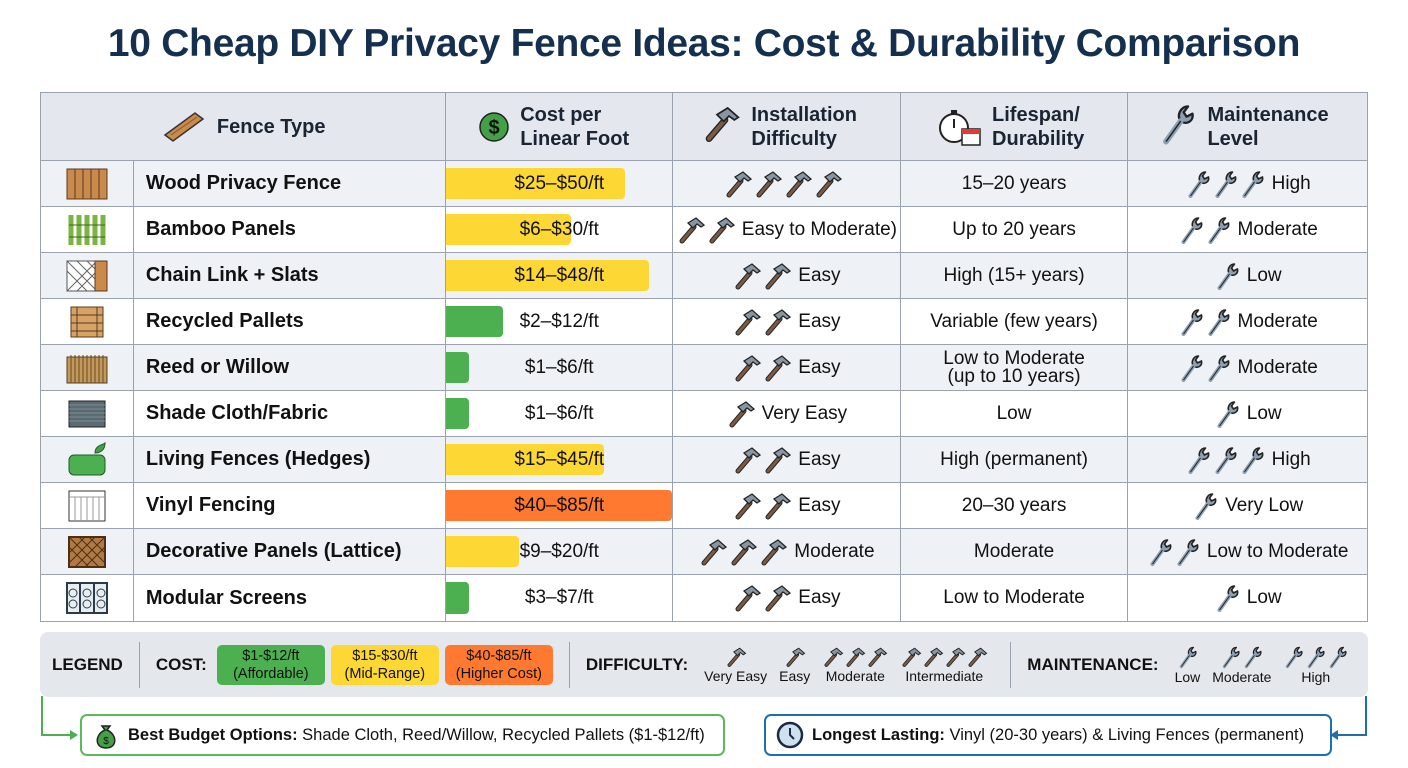  Describe the element at coordinates (637, 664) in the screenshot. I see `legend-difficulty-label: DIFFICULTY:` at that location.